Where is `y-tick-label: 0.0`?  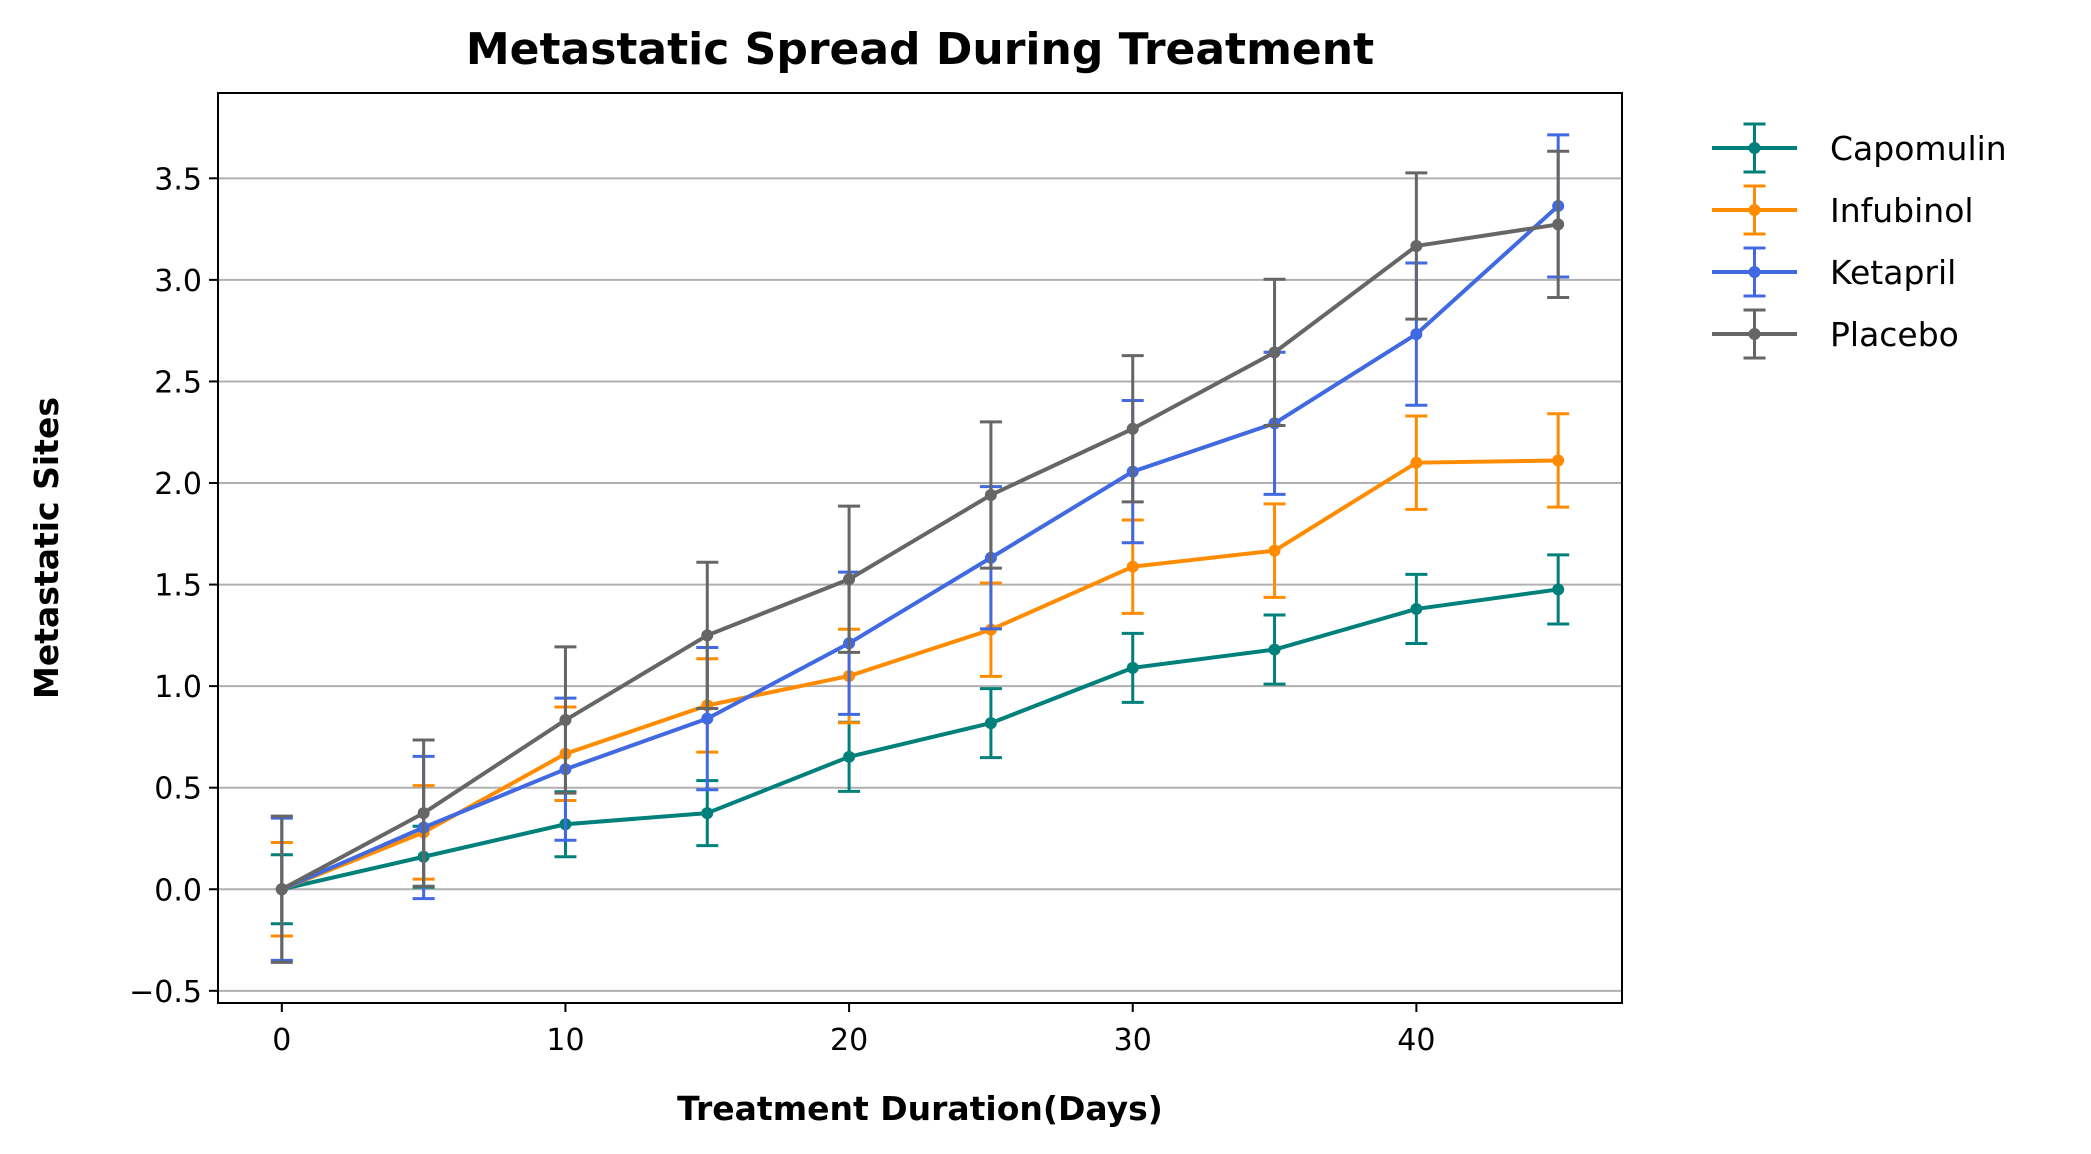
y-tick-label: 0.0 is located at coordinates (178, 890).